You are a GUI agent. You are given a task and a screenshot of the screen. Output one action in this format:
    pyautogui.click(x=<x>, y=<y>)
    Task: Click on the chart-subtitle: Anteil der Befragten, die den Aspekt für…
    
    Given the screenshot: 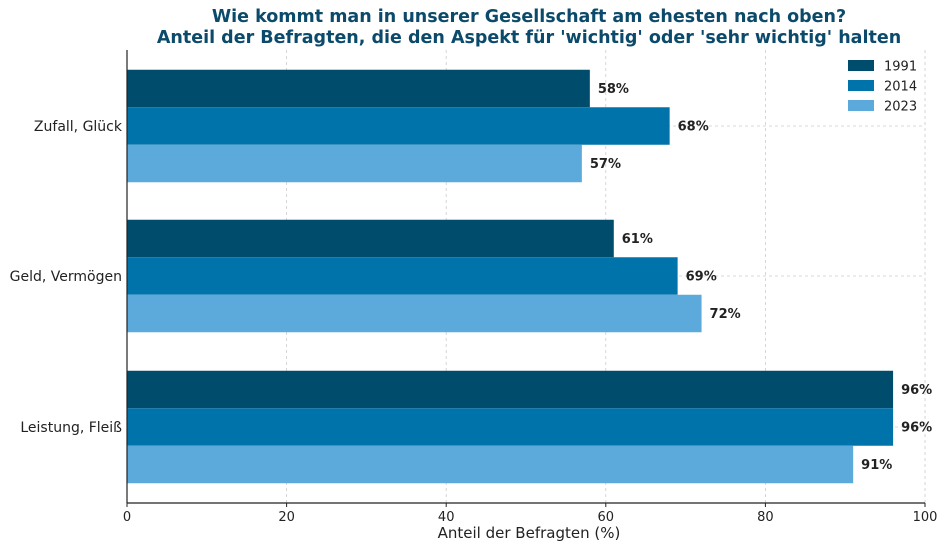 What is the action you would take?
    pyautogui.click(x=529, y=38)
    